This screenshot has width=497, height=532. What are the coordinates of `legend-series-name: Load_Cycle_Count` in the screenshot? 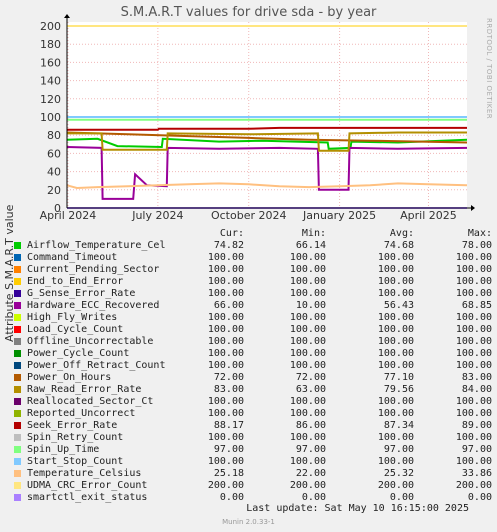 It's located at (75, 329).